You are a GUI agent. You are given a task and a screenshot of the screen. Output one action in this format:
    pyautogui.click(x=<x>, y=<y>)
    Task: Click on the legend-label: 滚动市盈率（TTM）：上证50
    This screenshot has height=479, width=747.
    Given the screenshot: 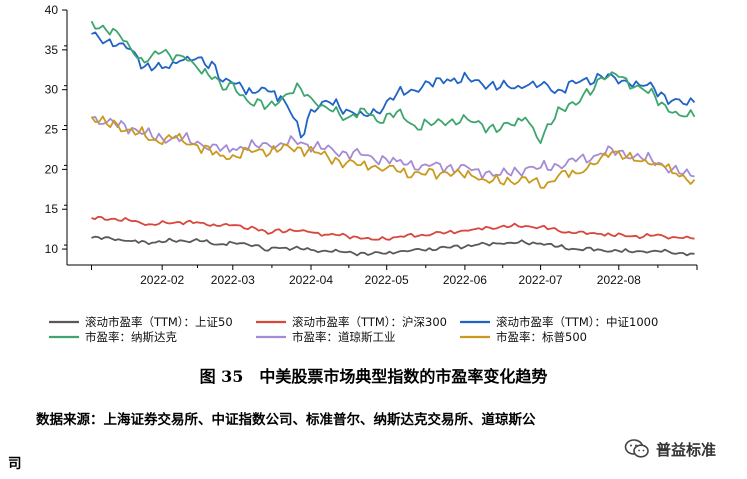 What is the action you would take?
    pyautogui.click(x=159, y=322)
    